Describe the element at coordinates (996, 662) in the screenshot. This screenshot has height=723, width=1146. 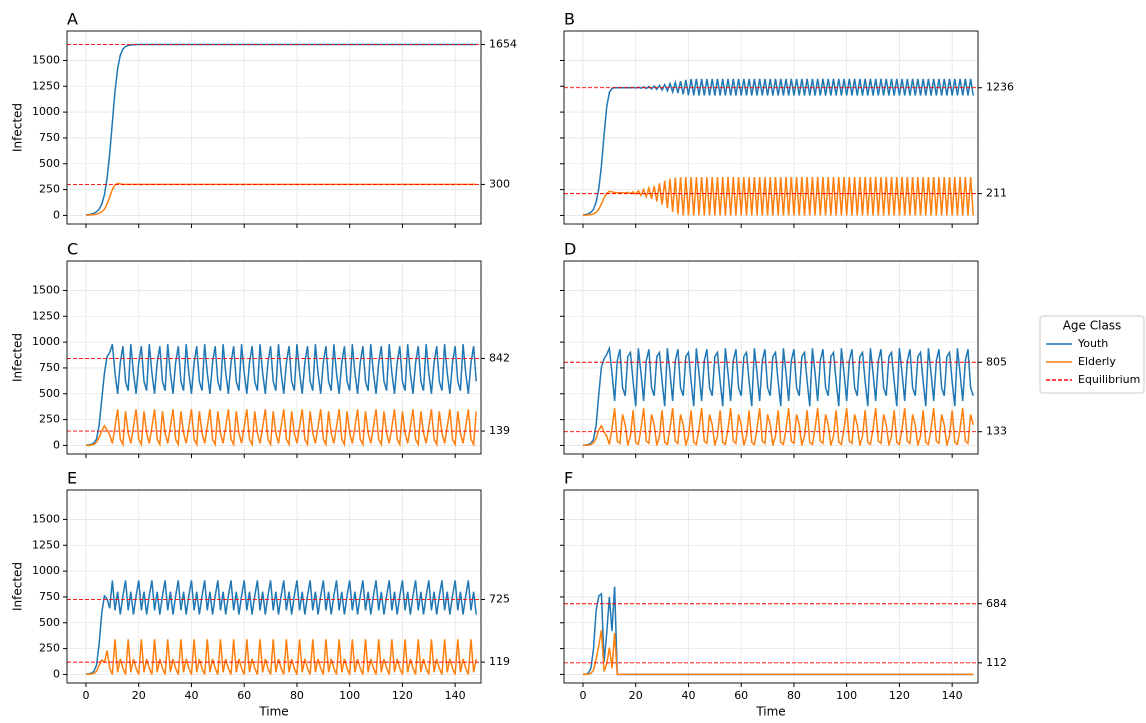
I see `equilibrium-label: 112` at that location.